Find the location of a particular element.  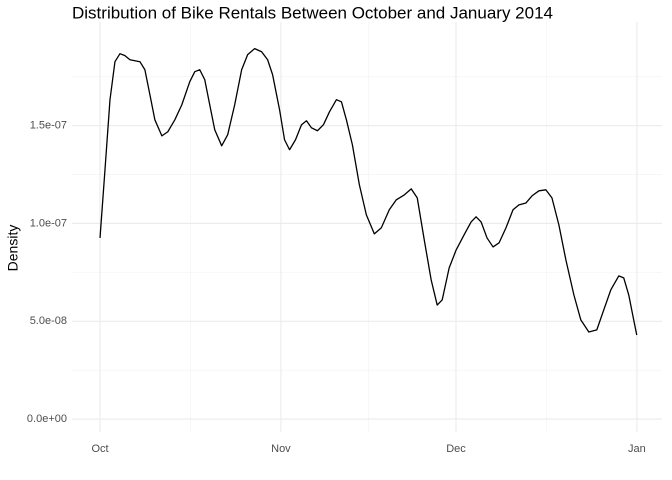

x-tick-label: Nov is located at coordinates (281, 449).